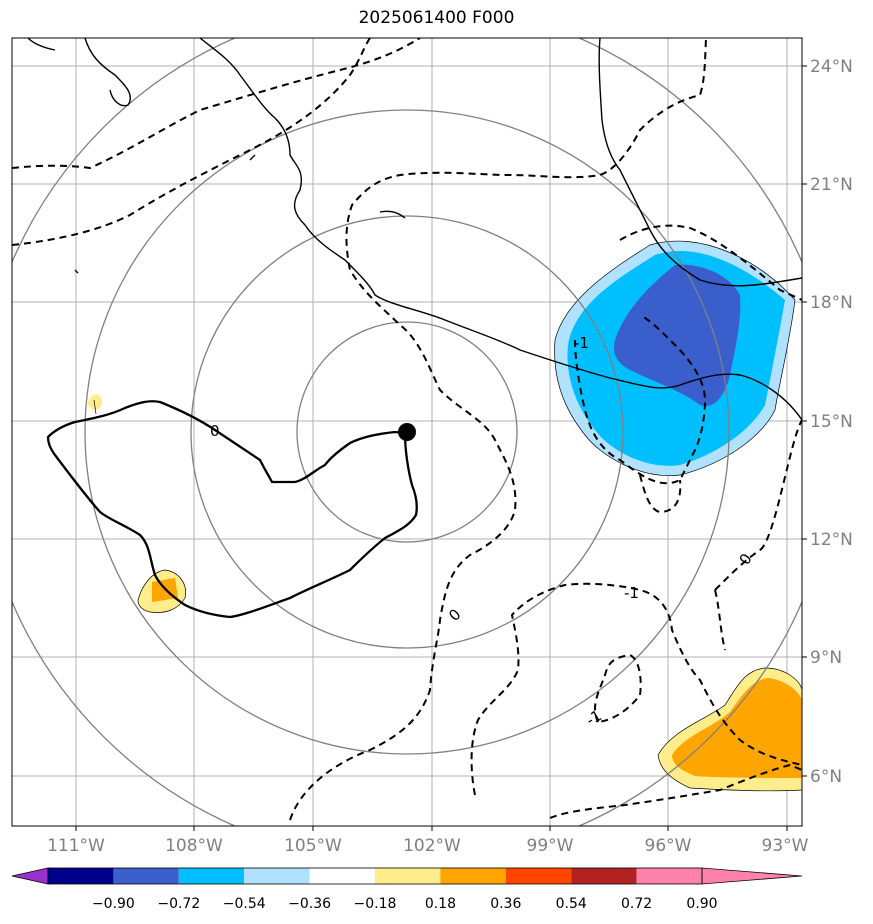 The height and width of the screenshot is (924, 873). What do you see at coordinates (113, 904) in the screenshot?
I see `colorbar-label: −0.90` at bounding box center [113, 904].